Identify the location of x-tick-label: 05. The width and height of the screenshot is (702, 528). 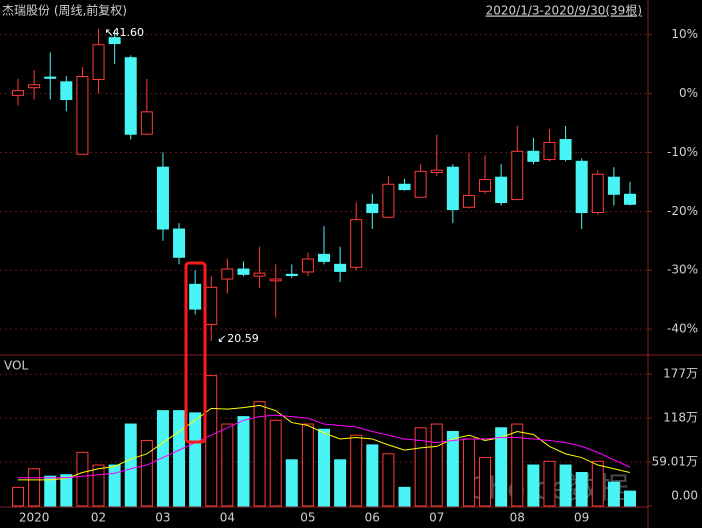
(307, 518).